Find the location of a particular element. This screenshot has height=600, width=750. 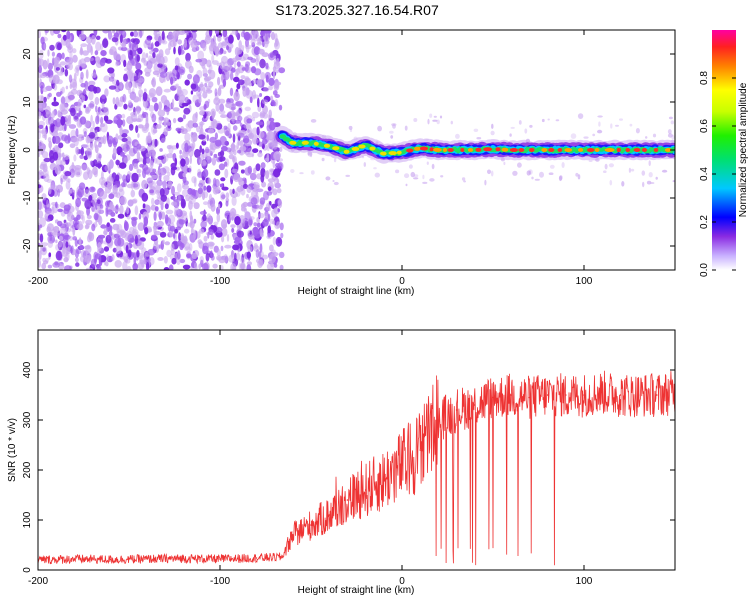

y-tick-label: 0 is located at coordinates (27, 570).